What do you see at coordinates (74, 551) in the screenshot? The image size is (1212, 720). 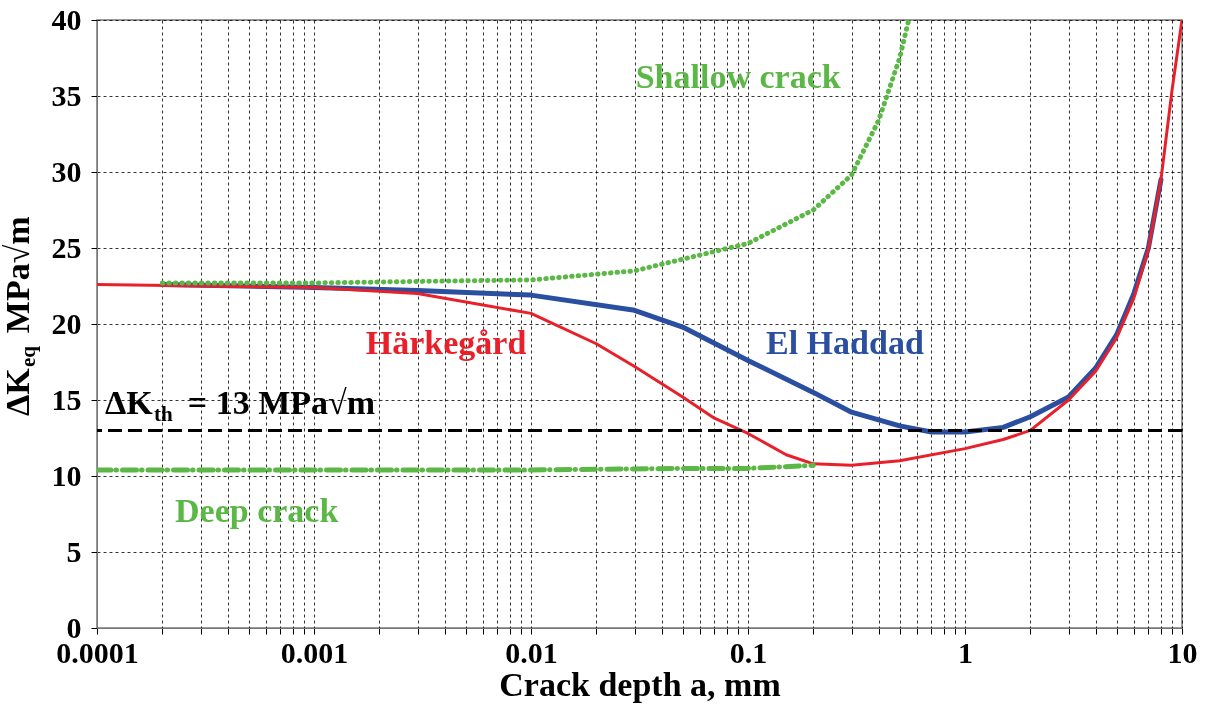 I see `y-tick-label: 5` at bounding box center [74, 551].